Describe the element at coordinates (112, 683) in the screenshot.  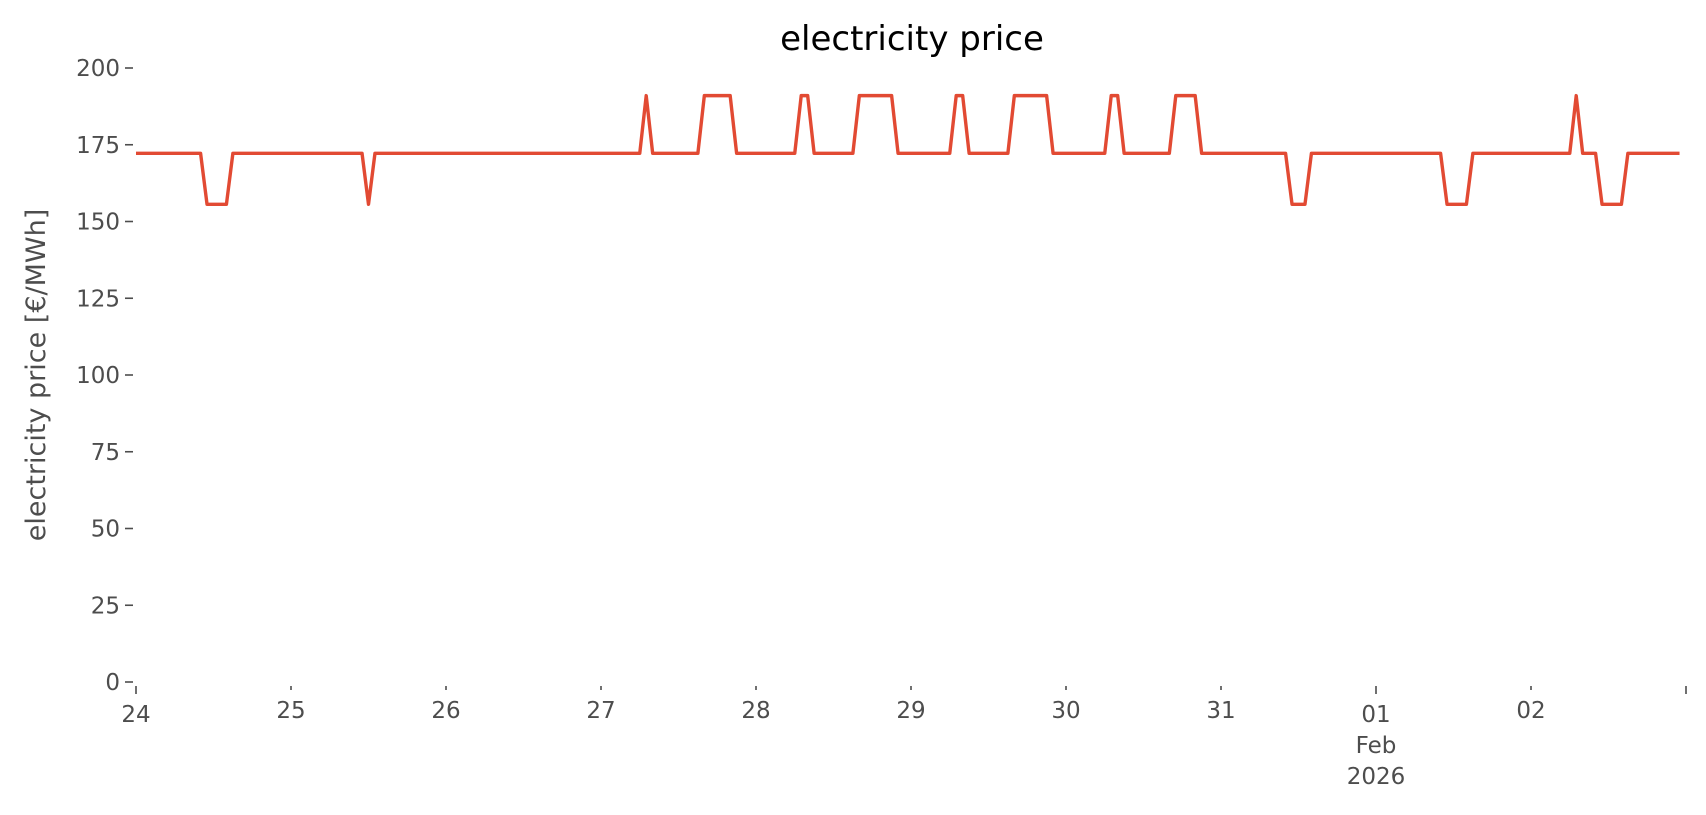
I see `y-tick-label: 0` at that location.